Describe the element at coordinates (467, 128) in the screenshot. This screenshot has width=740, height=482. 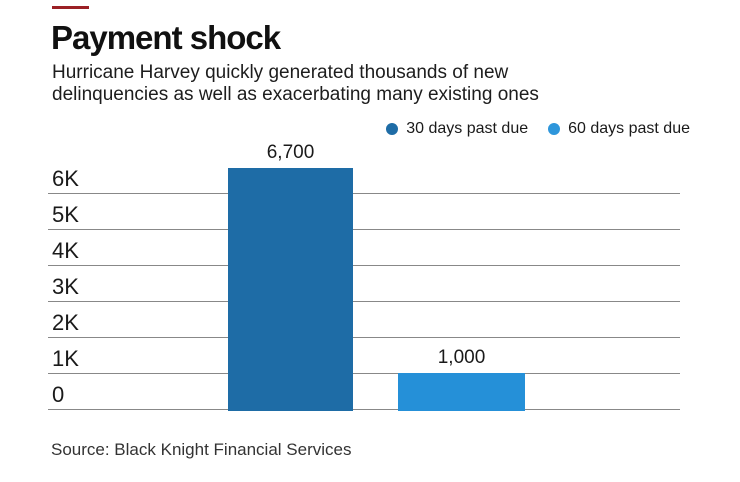
I see `legend-label-30-days: 30 days past due` at that location.